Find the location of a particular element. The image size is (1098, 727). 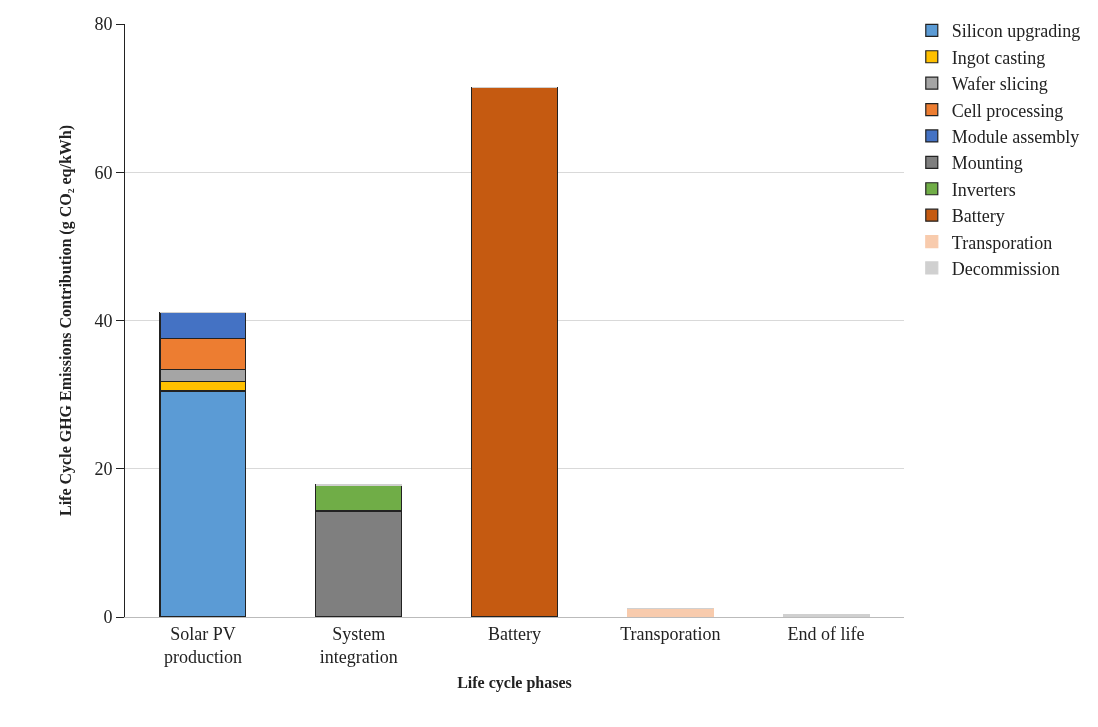

x-tick-label: Transporation is located at coordinates (670, 633).